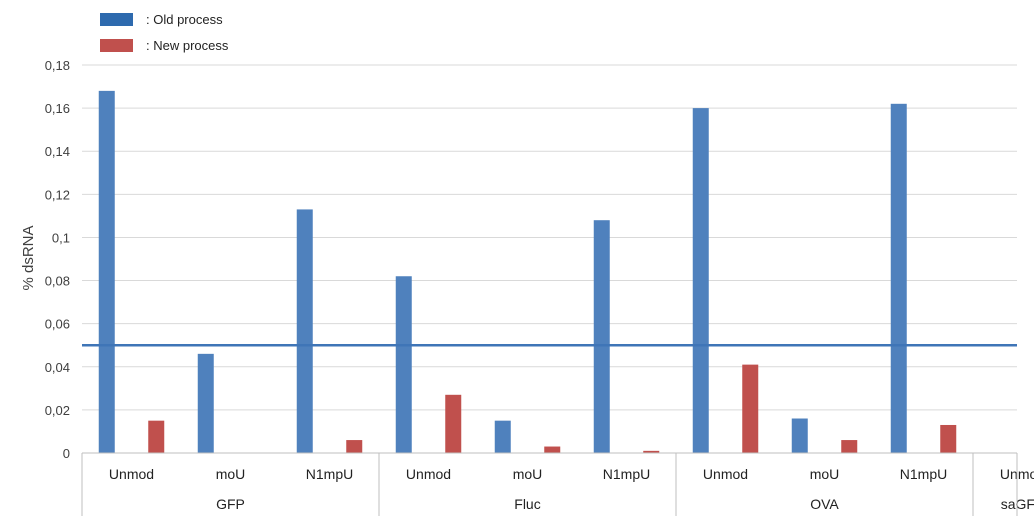  What do you see at coordinates (57, 194) in the screenshot?
I see `y-tick-label: 0,12` at bounding box center [57, 194].